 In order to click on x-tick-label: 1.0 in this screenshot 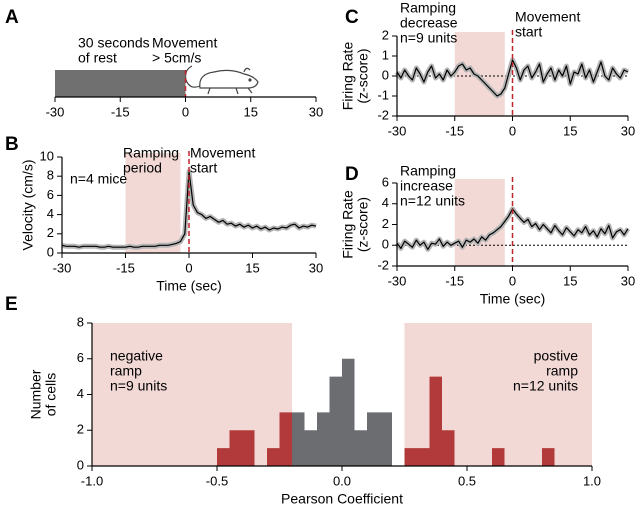, I will do `click(592, 480)`.